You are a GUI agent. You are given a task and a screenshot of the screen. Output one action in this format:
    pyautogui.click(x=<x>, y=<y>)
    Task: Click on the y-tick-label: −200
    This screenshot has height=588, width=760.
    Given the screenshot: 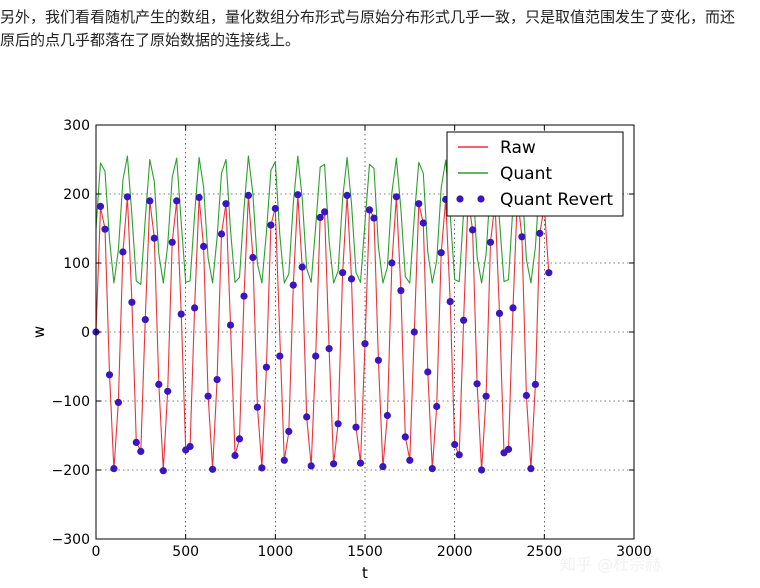 What is the action you would take?
    pyautogui.click(x=71, y=471)
    